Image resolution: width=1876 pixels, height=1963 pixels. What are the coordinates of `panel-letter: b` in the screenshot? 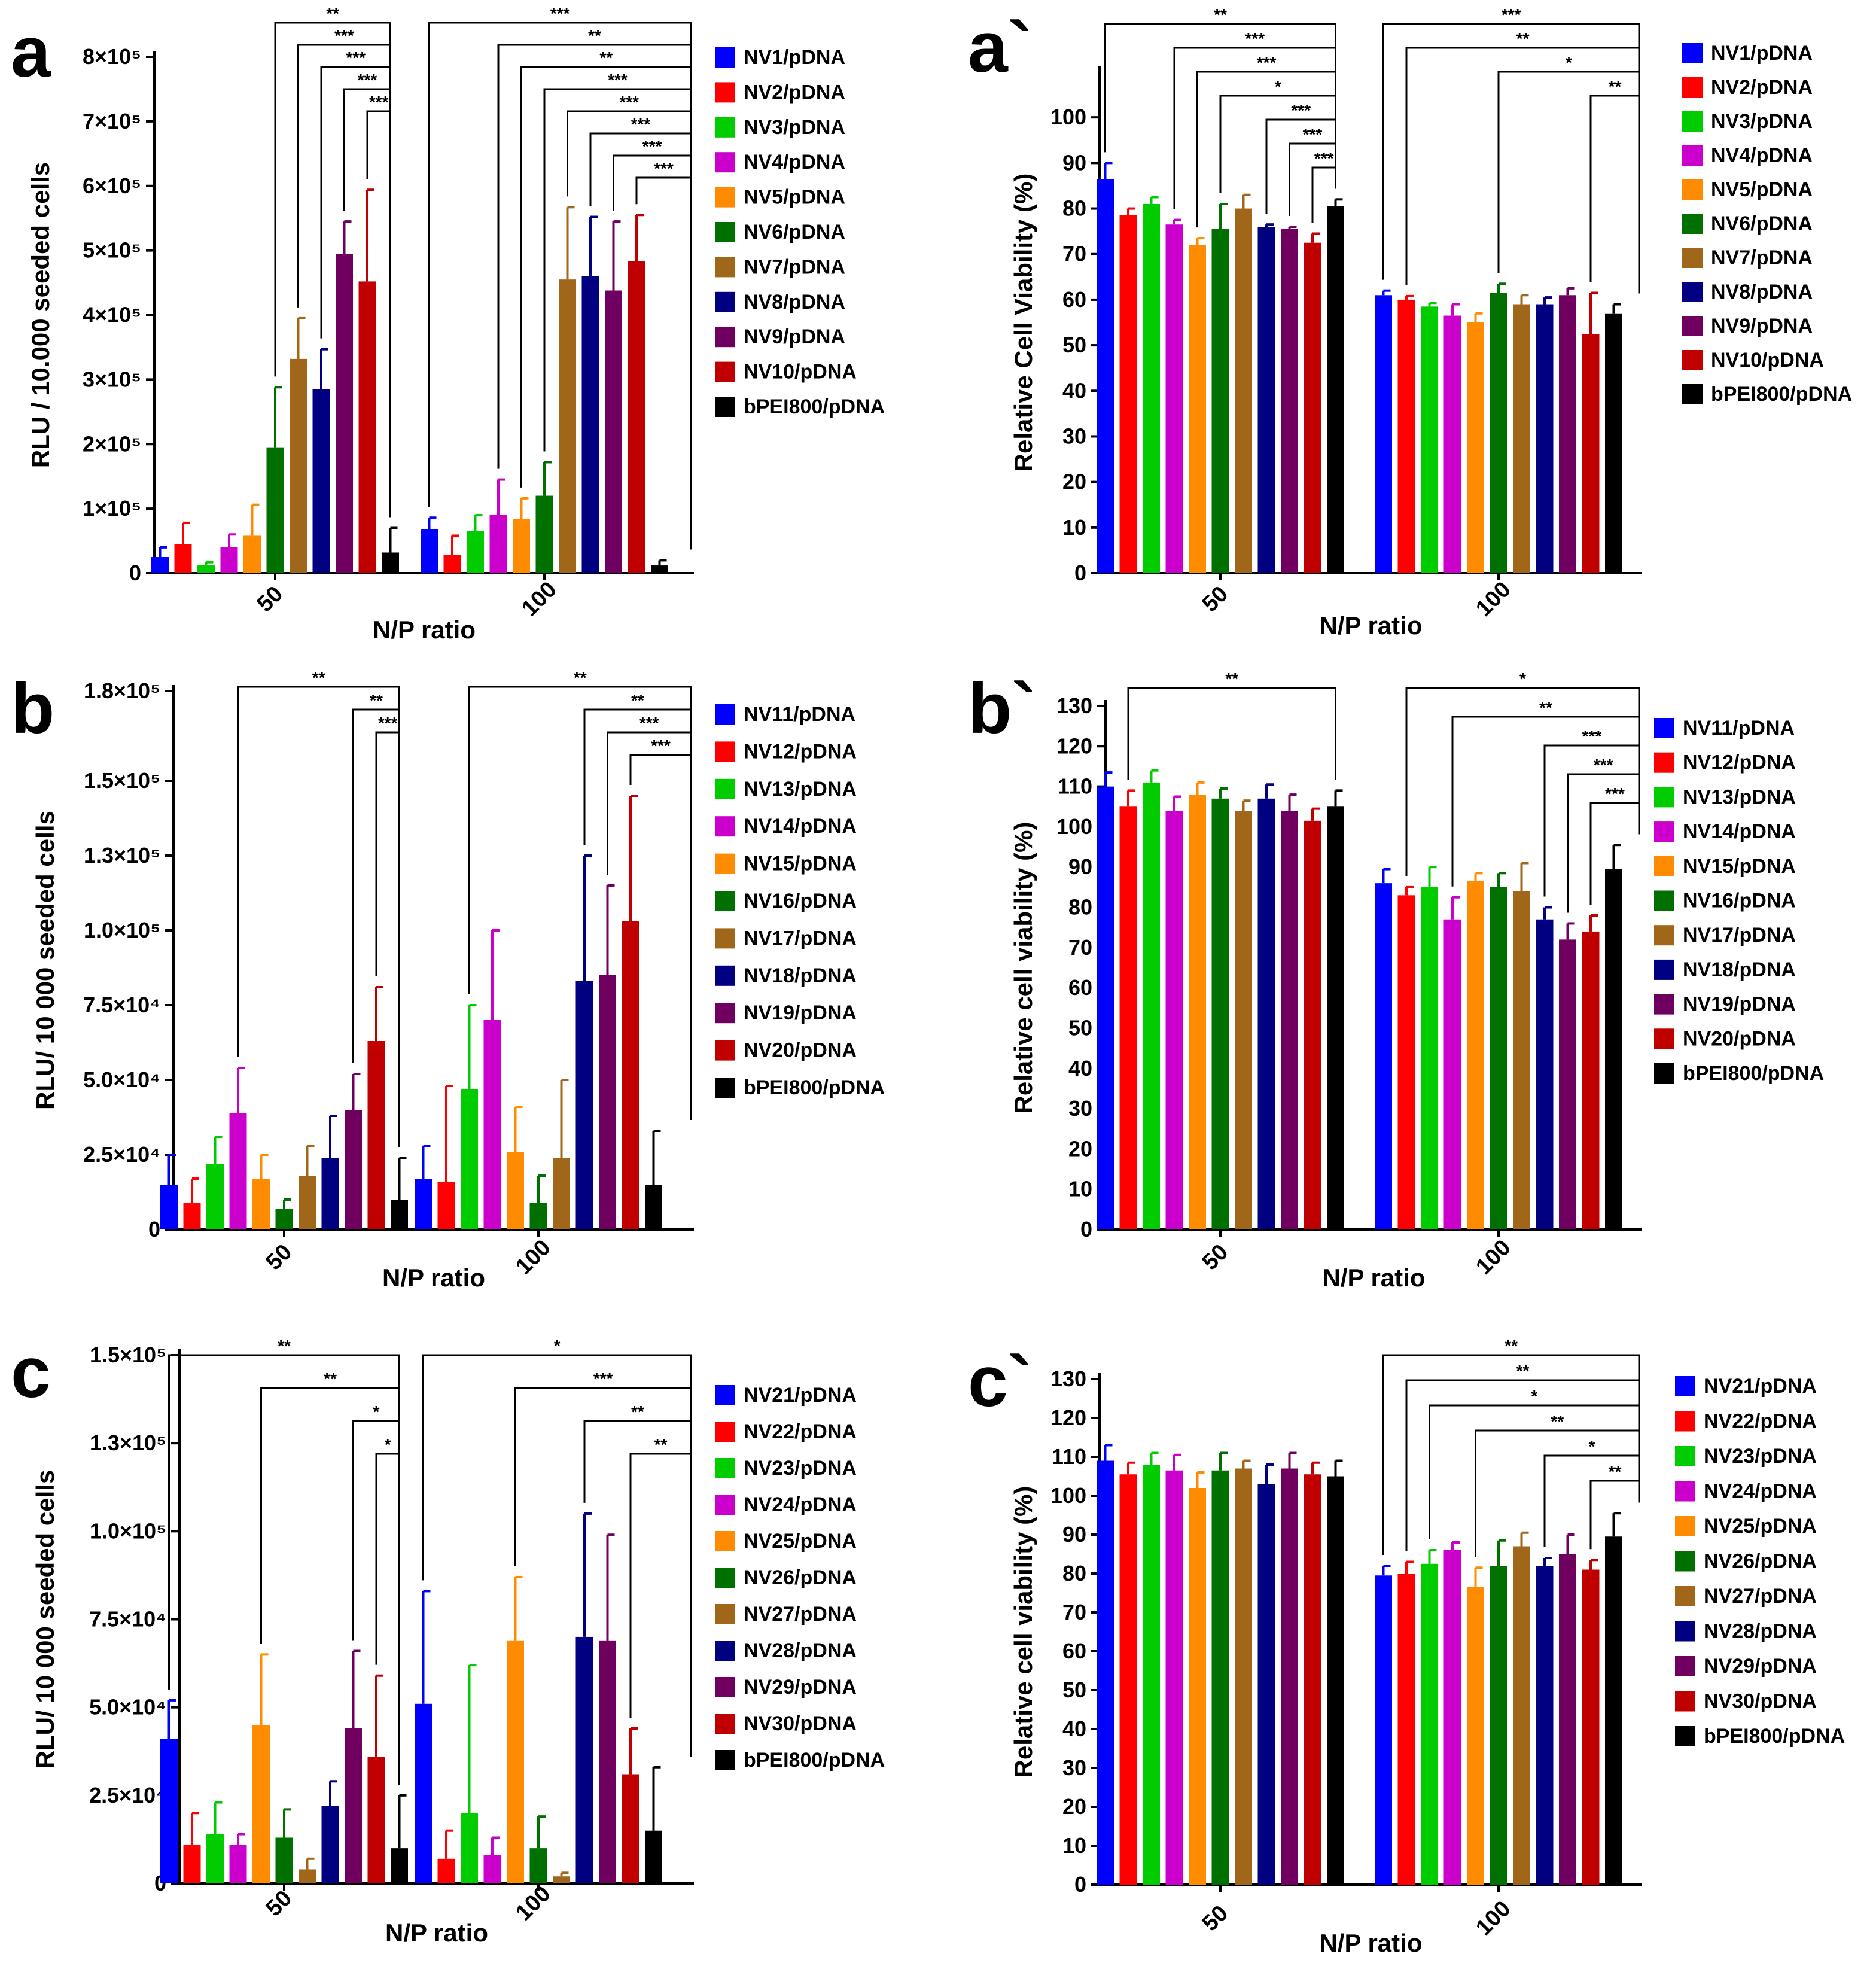 It's located at (32, 708).